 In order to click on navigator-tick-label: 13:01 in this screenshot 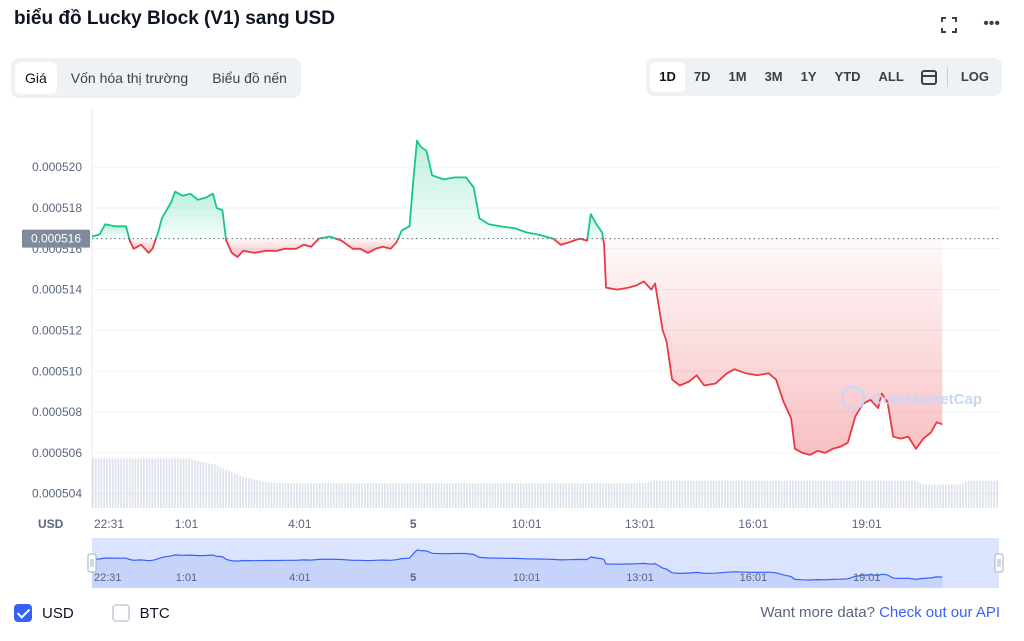, I will do `click(640, 578)`.